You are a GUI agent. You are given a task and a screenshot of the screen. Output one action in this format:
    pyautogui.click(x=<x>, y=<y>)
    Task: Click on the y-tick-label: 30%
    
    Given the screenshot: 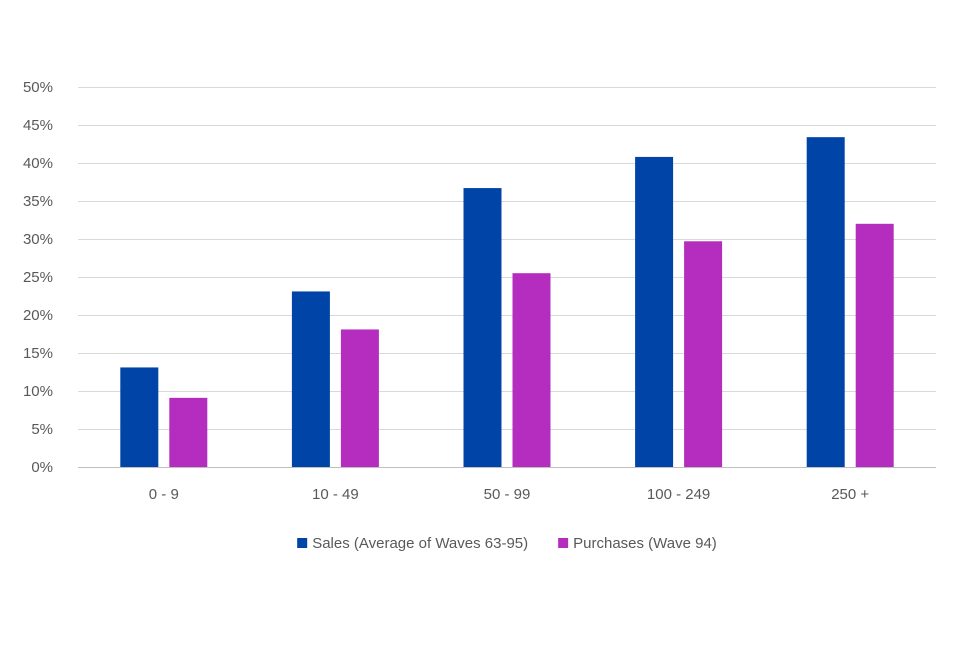 What is the action you would take?
    pyautogui.click(x=38, y=239)
    